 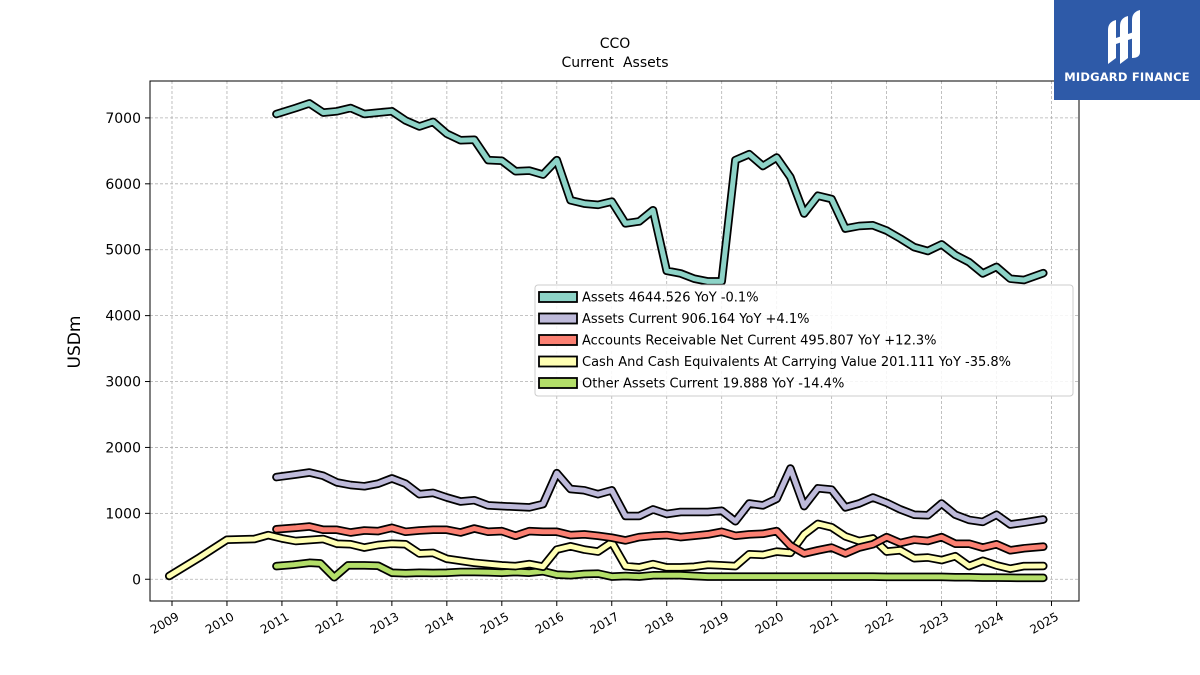 I want to click on x-tick-label: 2013, so click(x=384, y=622).